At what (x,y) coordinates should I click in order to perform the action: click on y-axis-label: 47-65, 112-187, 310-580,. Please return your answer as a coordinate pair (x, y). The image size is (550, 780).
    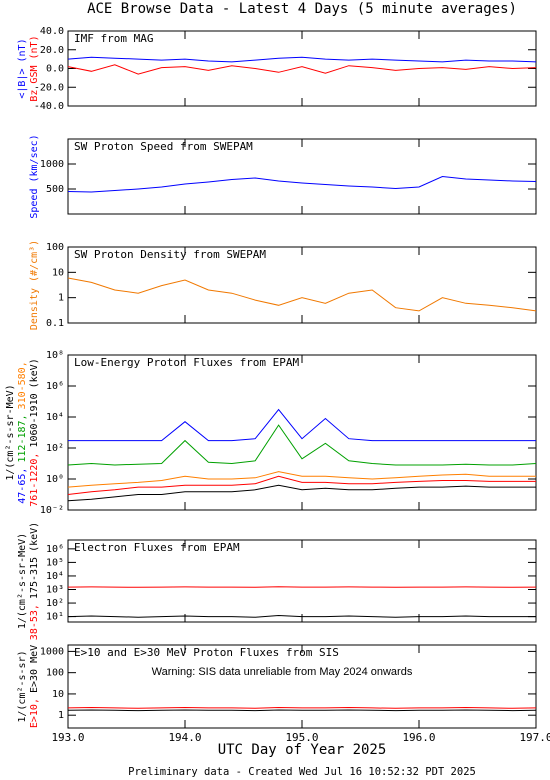
    Looking at the image, I should click on (22, 432).